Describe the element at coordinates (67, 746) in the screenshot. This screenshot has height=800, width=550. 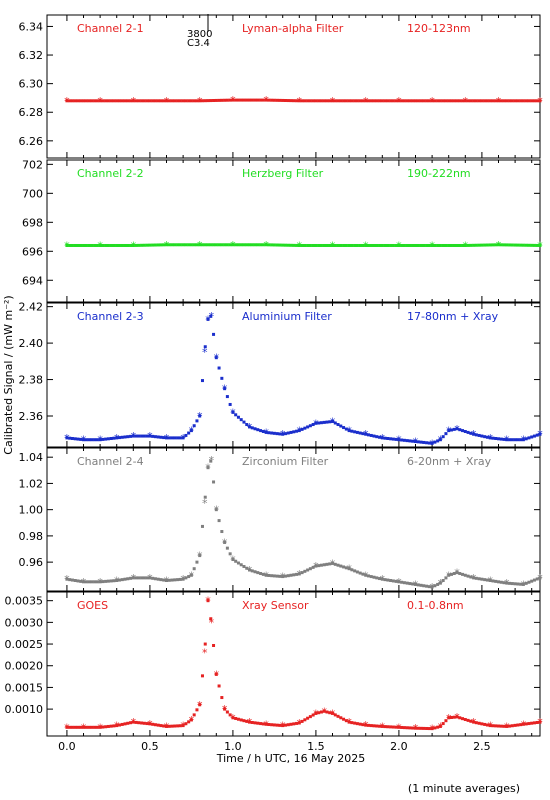
I see `x-tick-label: 0.0` at that location.